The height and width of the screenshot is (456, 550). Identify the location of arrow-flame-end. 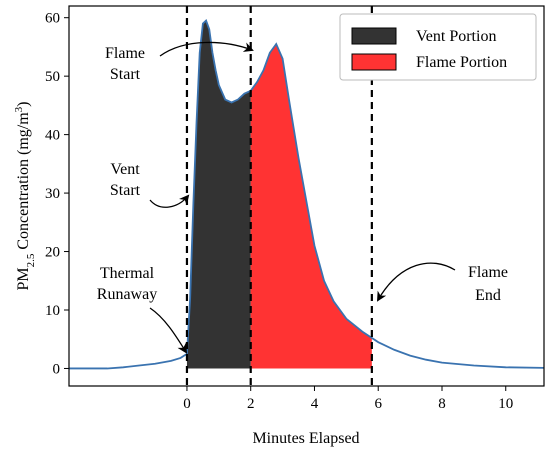
(416, 282).